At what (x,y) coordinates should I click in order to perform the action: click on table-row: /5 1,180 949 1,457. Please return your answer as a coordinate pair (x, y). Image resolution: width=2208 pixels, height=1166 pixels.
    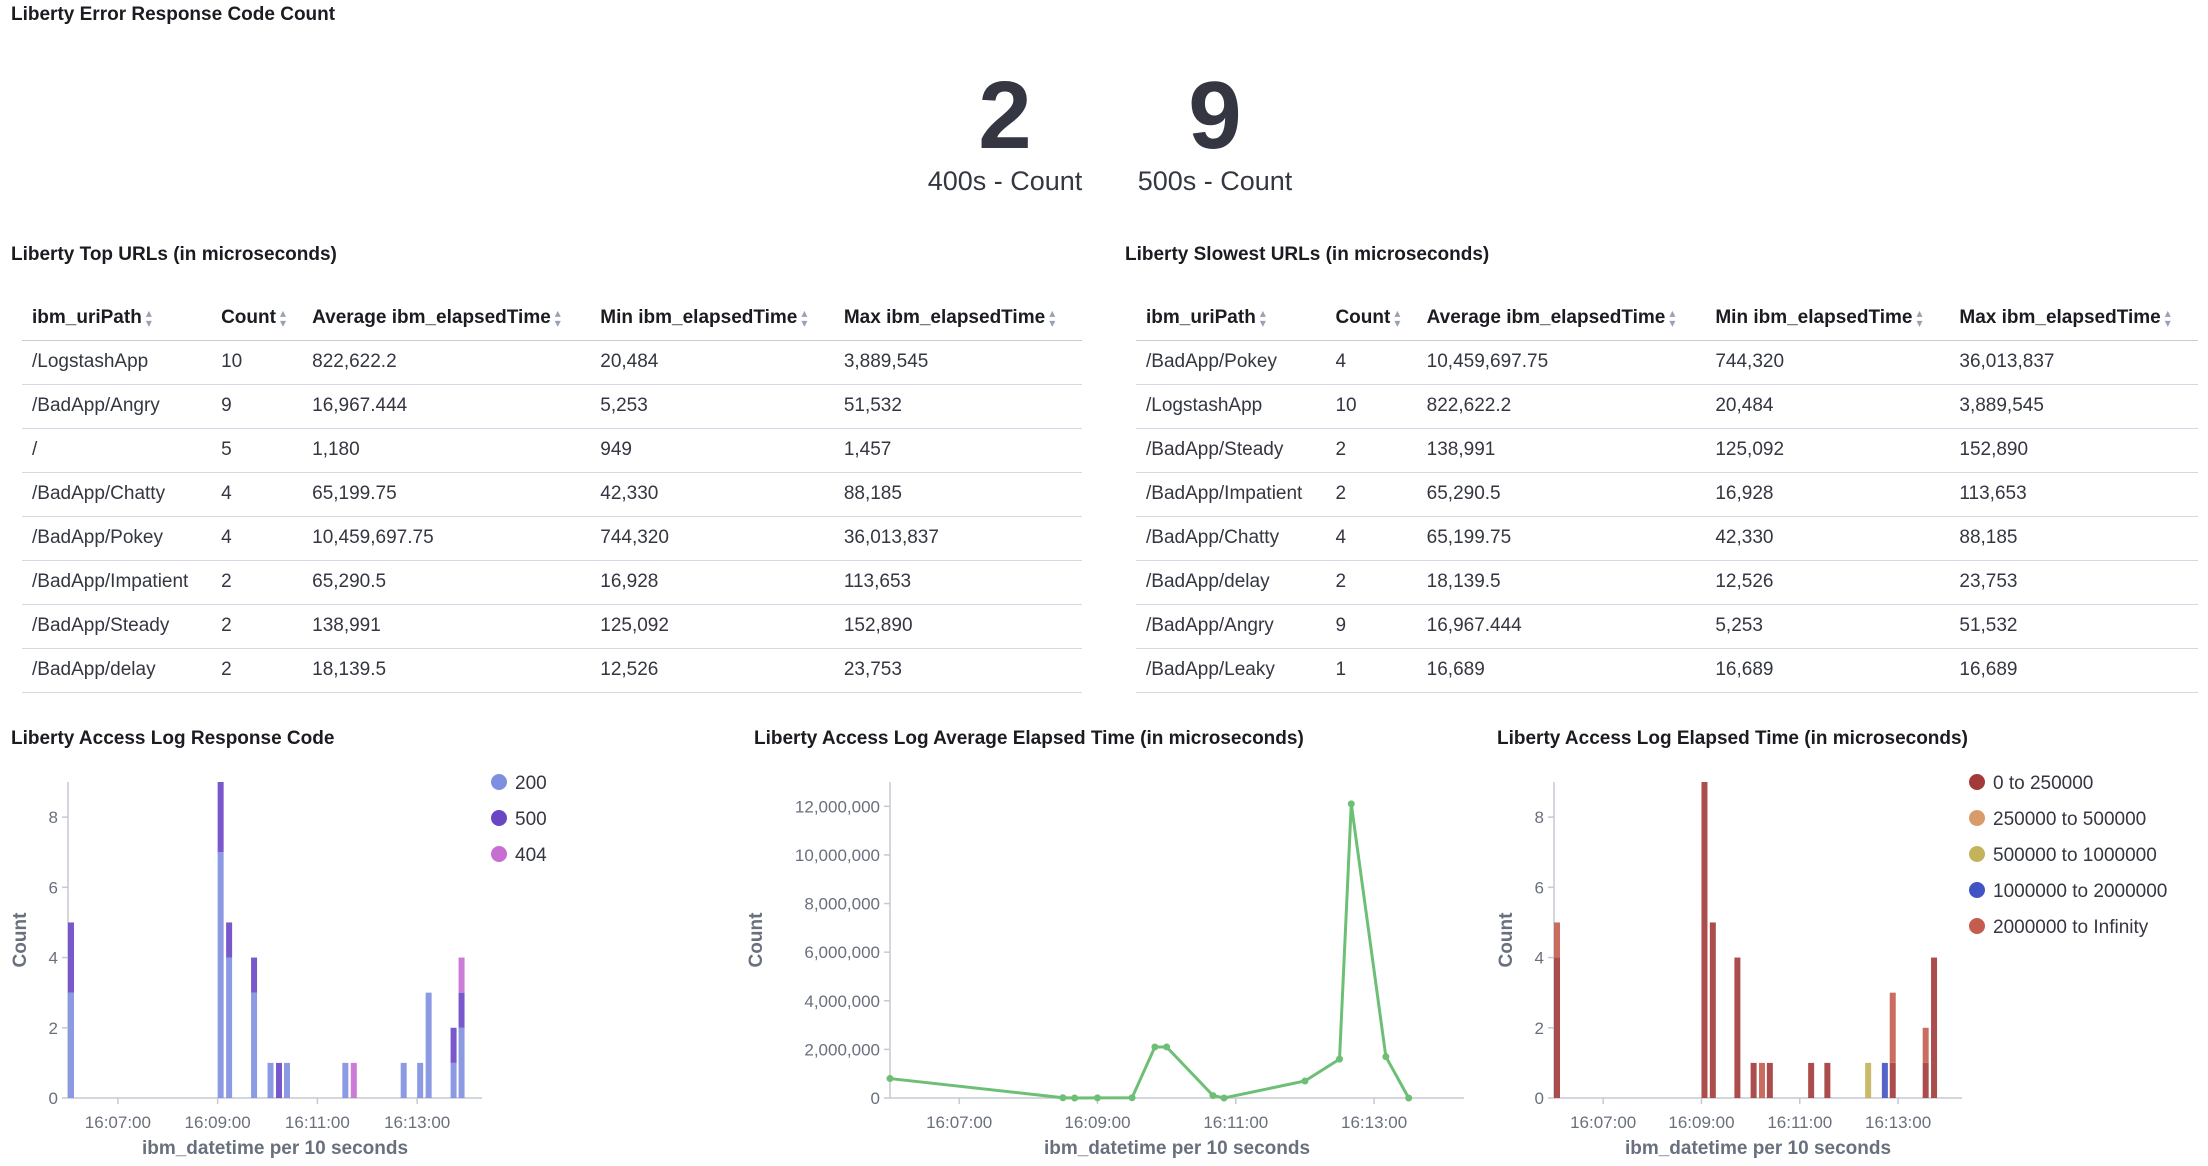
    Looking at the image, I should click on (552, 450).